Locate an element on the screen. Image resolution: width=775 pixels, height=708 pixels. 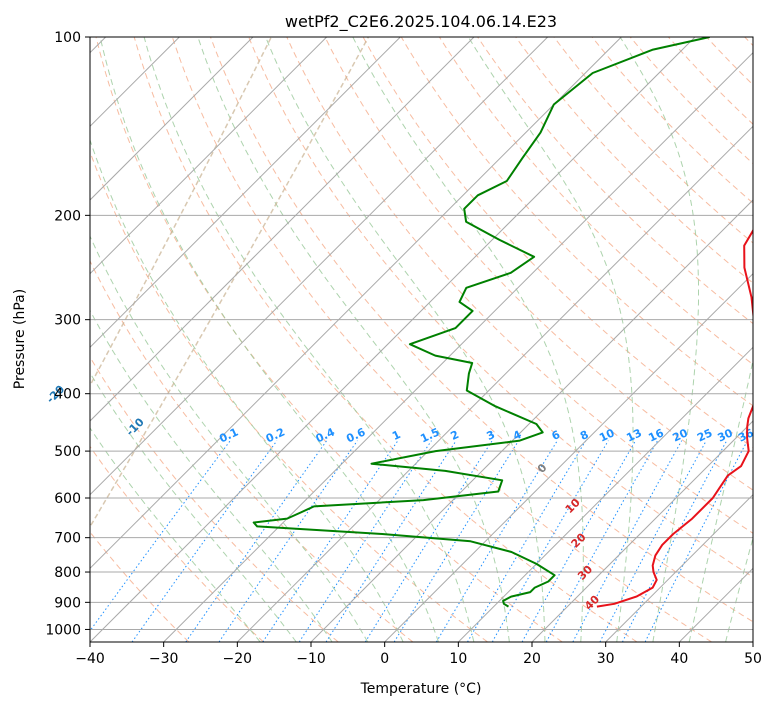
y-tick-label: 100 is located at coordinates (67, 38).